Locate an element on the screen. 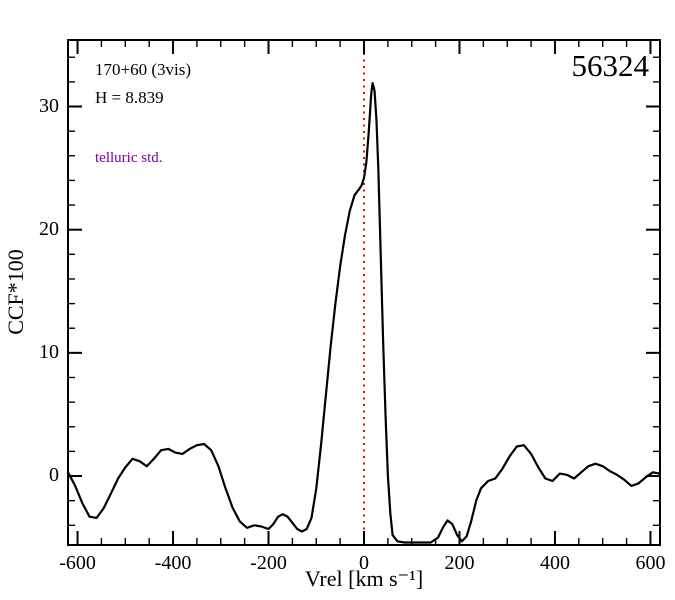 The height and width of the screenshot is (600, 675). x-tick-label: -200 is located at coordinates (268, 563).